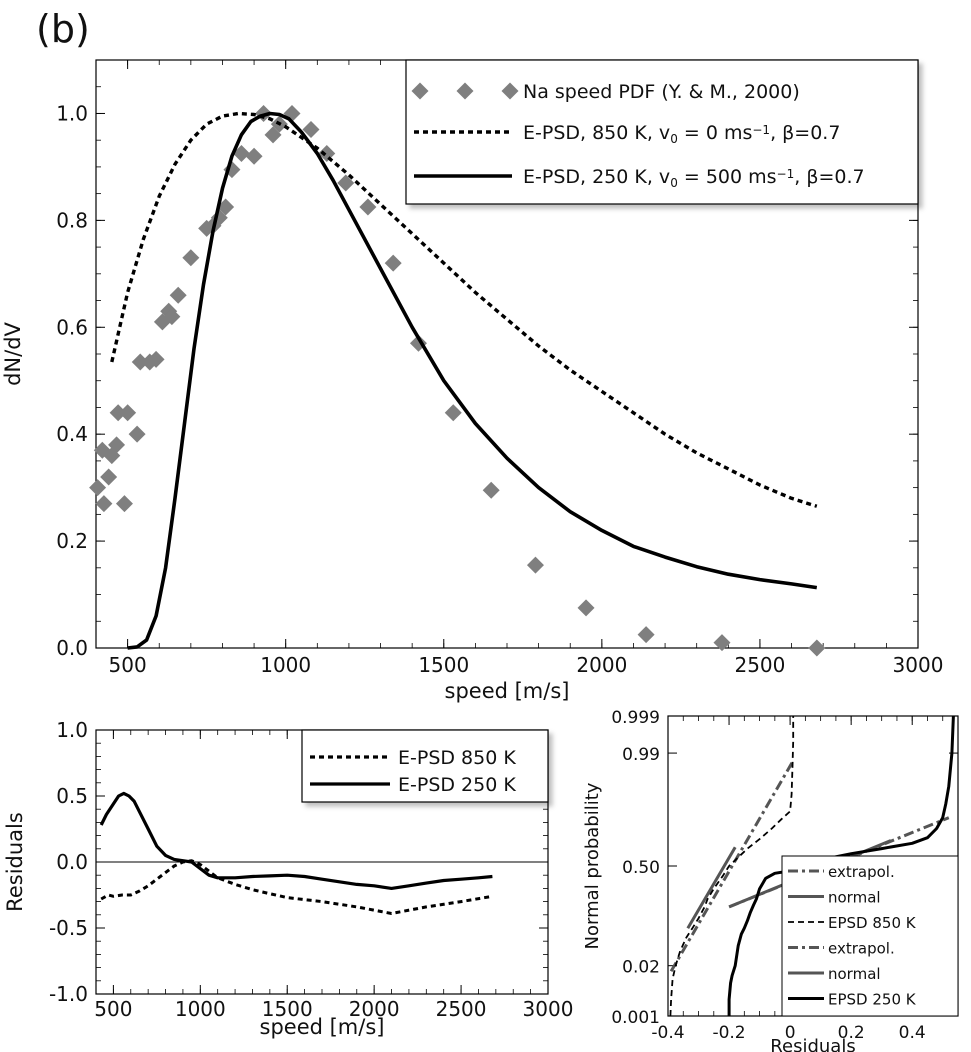 This screenshot has width=971, height=1052. I want to click on legend-label: E-PSD, 250 K, v0 = 500 ms−1, β=0.7, so click(694, 178).